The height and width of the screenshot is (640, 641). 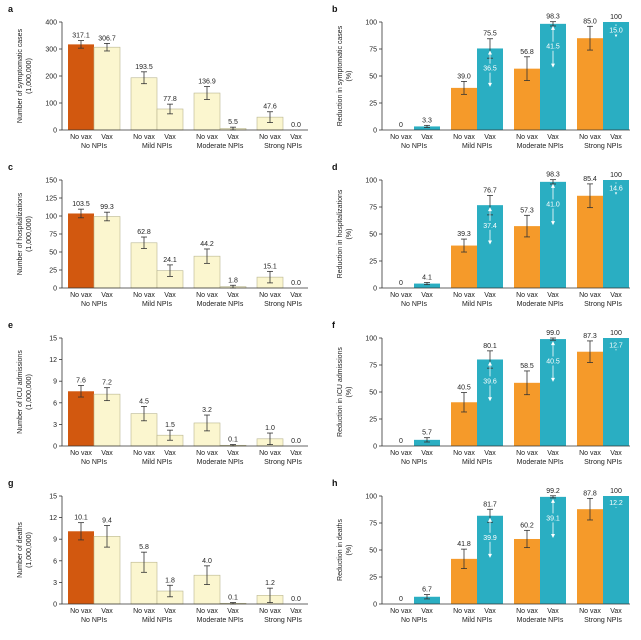 What do you see at coordinates (590, 493) in the screenshot?
I see `data-label: 87.8` at bounding box center [590, 493].